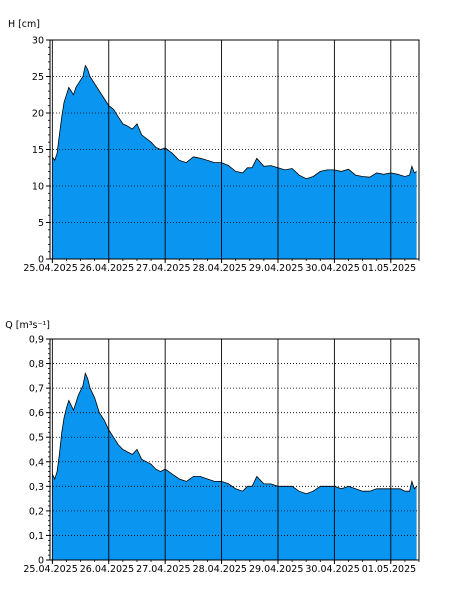 This screenshot has height=600, width=450. What do you see at coordinates (36, 511) in the screenshot?
I see `y-tick-label: 0,2` at bounding box center [36, 511].